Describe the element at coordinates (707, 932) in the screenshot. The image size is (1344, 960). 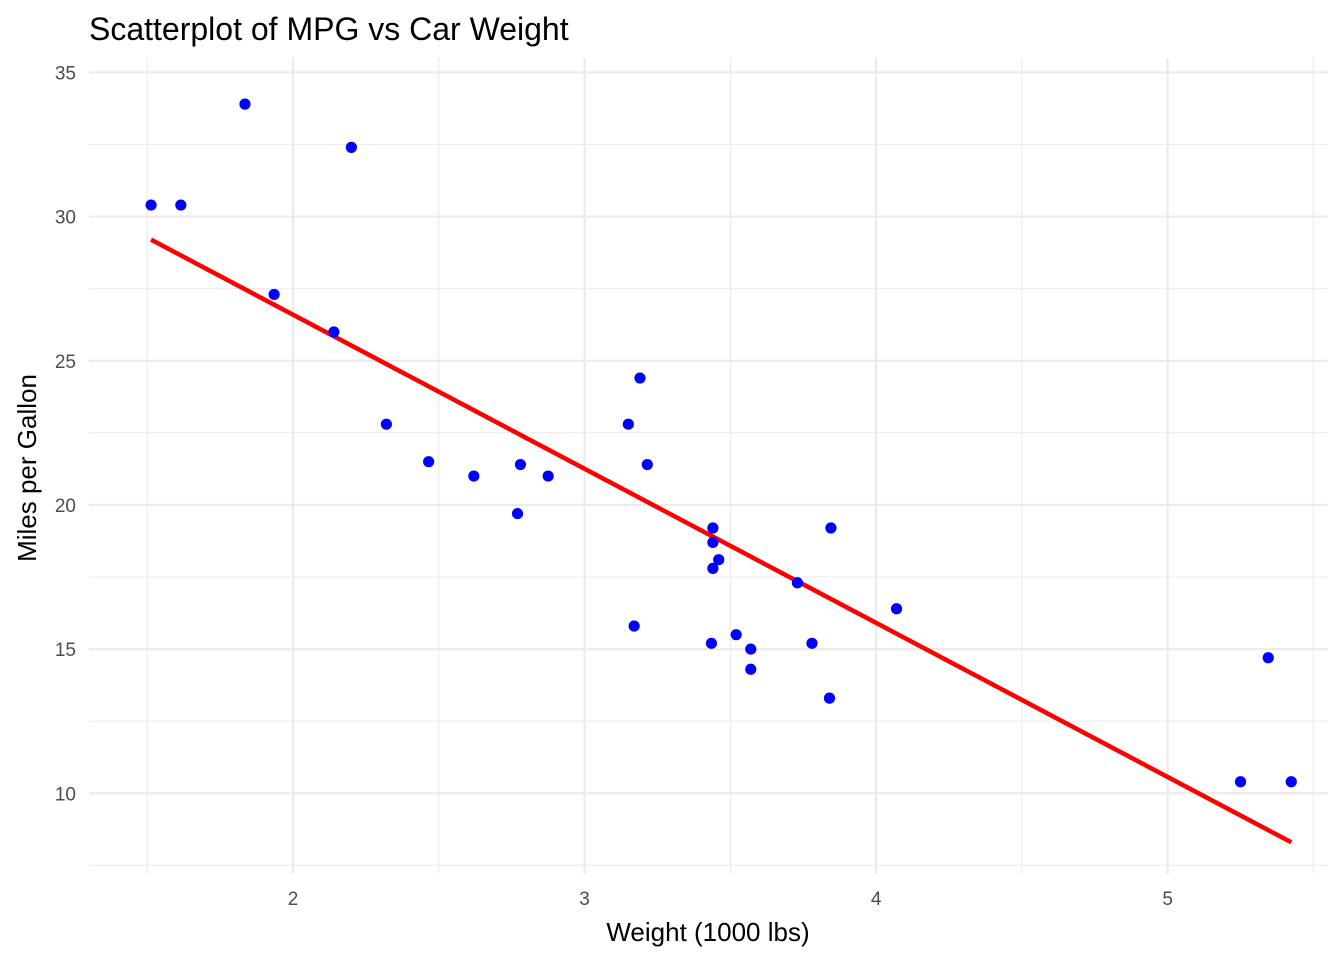
I see `x-axis-title: Weight (1000 lbs)` at that location.